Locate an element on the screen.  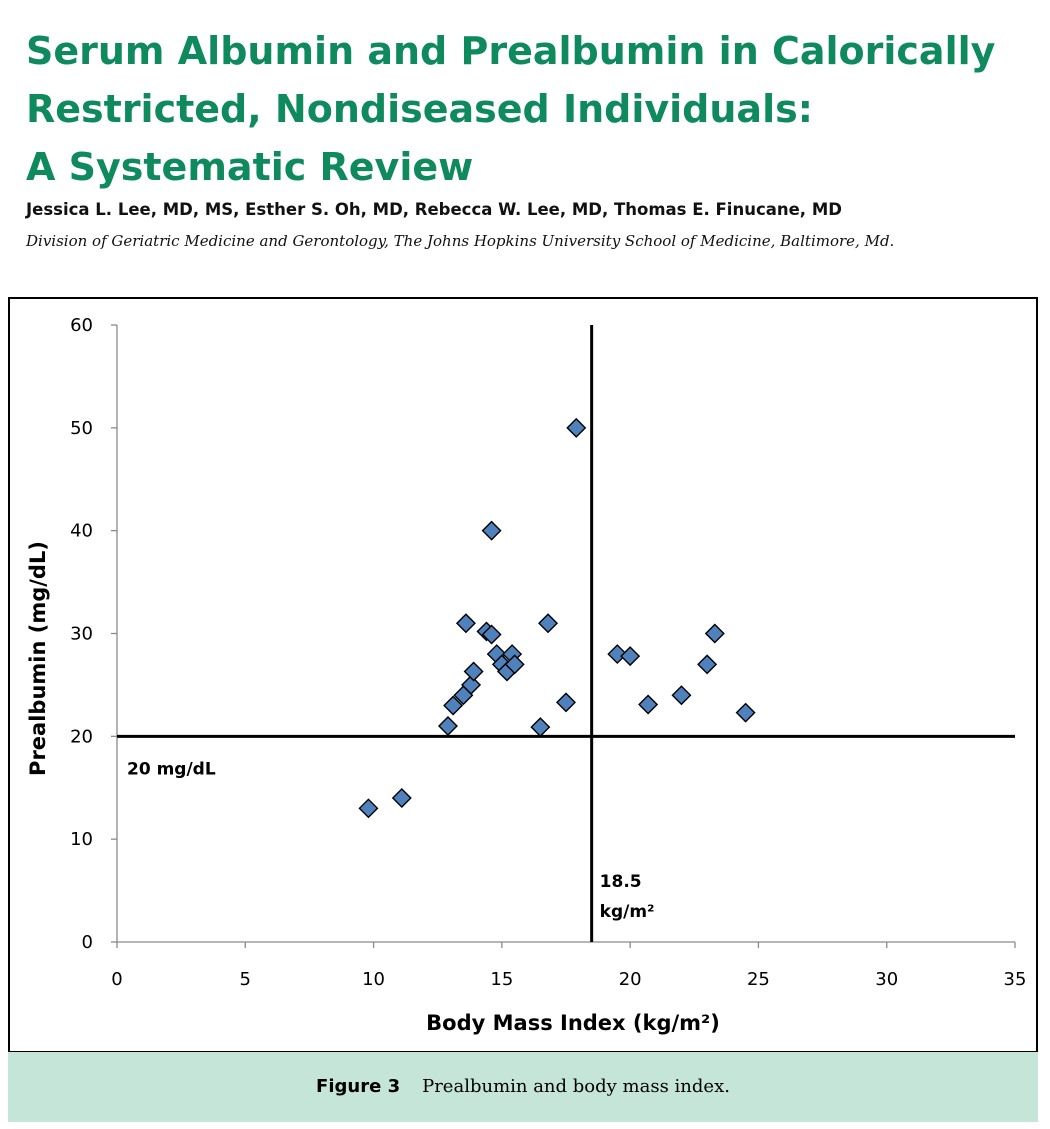
title-line-2: Restricted, Nondiseased Individuals: is located at coordinates (419, 109).